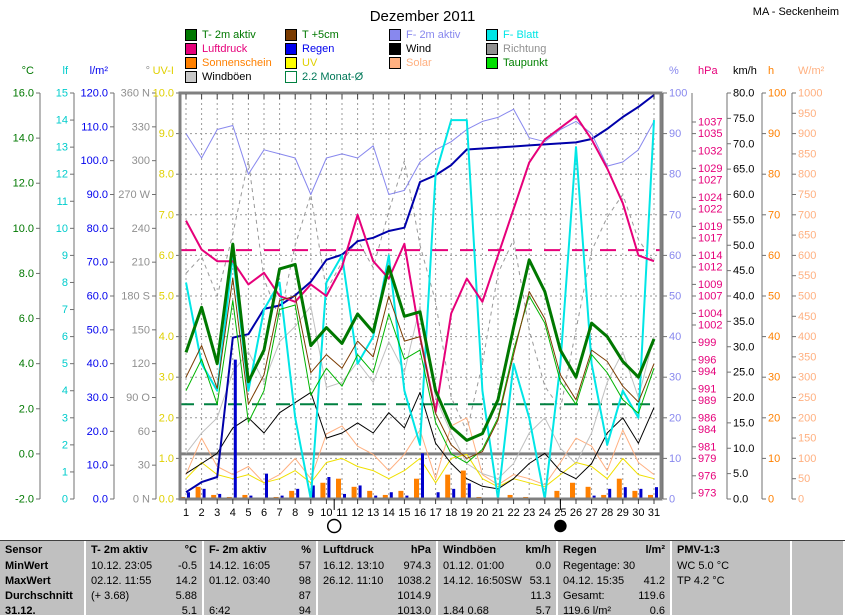  What do you see at coordinates (166, 418) in the screenshot?
I see `axis-tick-label: 2.0` at bounding box center [166, 418].